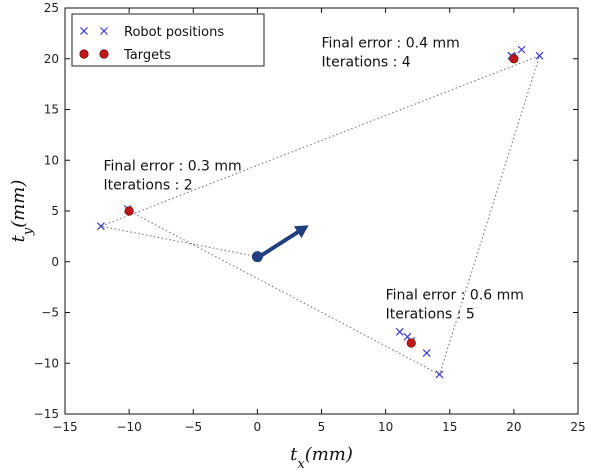 The height and width of the screenshot is (470, 600). What do you see at coordinates (147, 55) in the screenshot?
I see `legend-label: Targets` at bounding box center [147, 55].